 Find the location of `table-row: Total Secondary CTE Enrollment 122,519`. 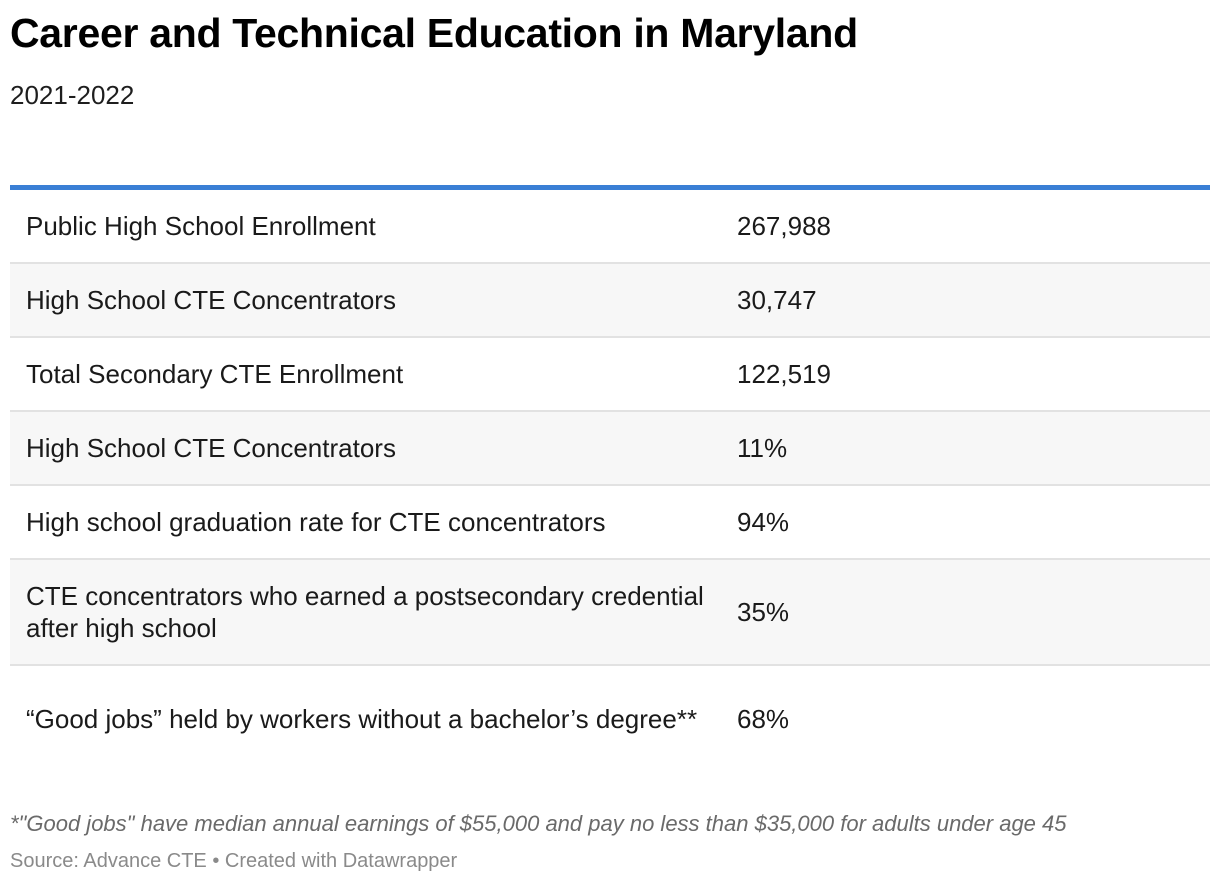

table-row: Total Secondary CTE Enrollment 122,519 is located at coordinates (610, 375).